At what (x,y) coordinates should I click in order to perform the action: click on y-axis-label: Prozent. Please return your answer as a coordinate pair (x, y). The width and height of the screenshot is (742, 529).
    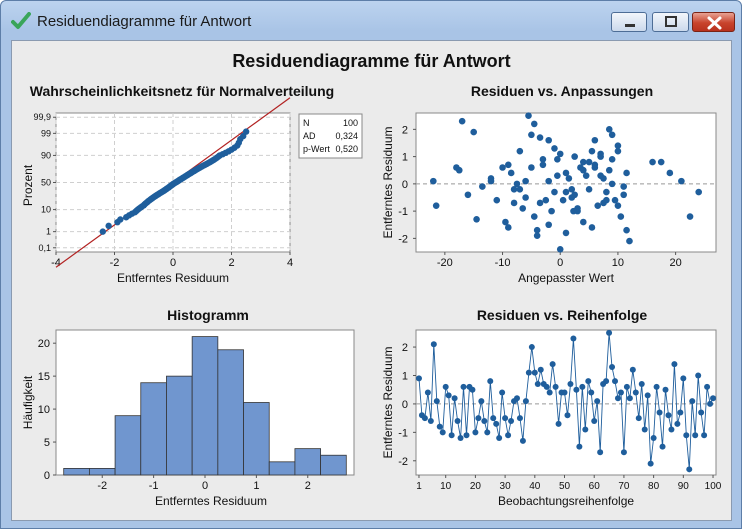
    Looking at the image, I should click on (28, 185).